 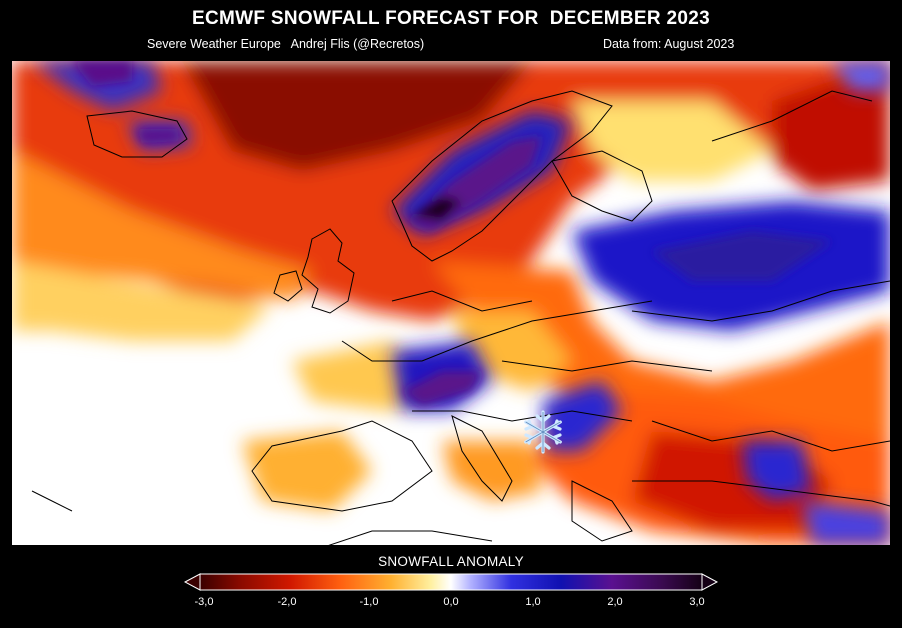 I want to click on colorbar, so click(x=451, y=582).